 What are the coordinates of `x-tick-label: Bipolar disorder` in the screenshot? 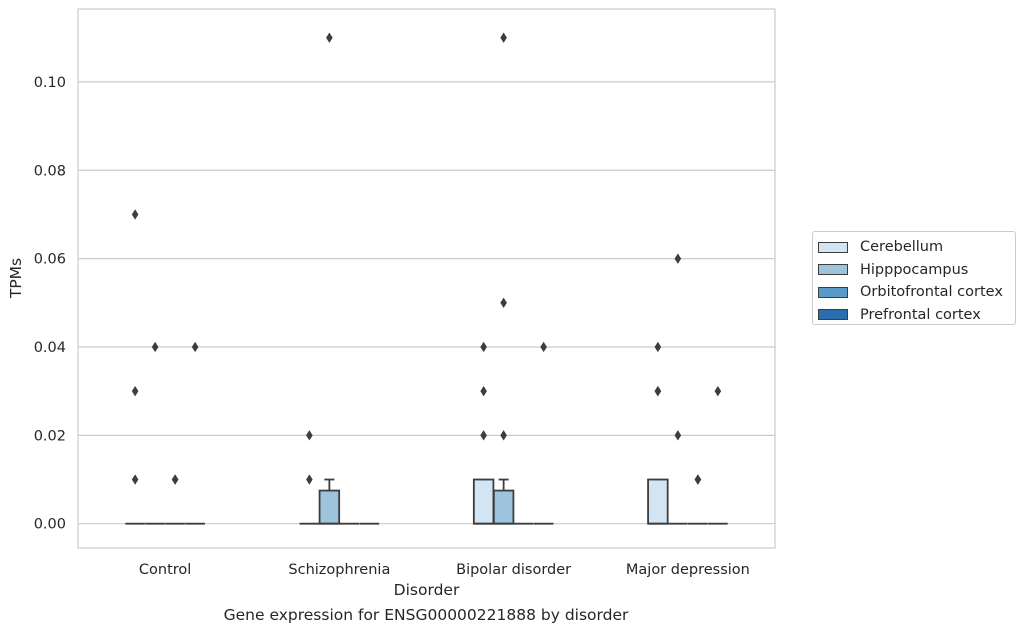 It's located at (513, 570).